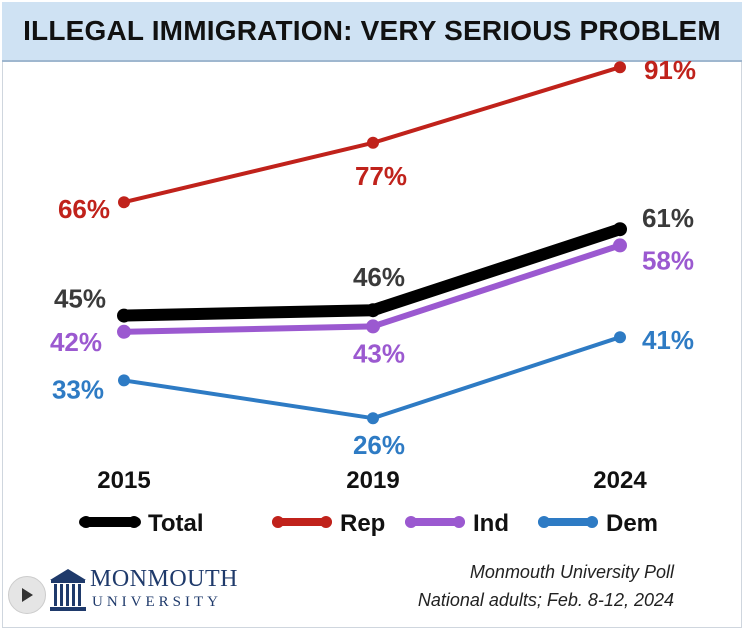 This screenshot has height=632, width=746. What do you see at coordinates (157, 602) in the screenshot?
I see `logo-text-bottom: UNIVERSITY` at bounding box center [157, 602].